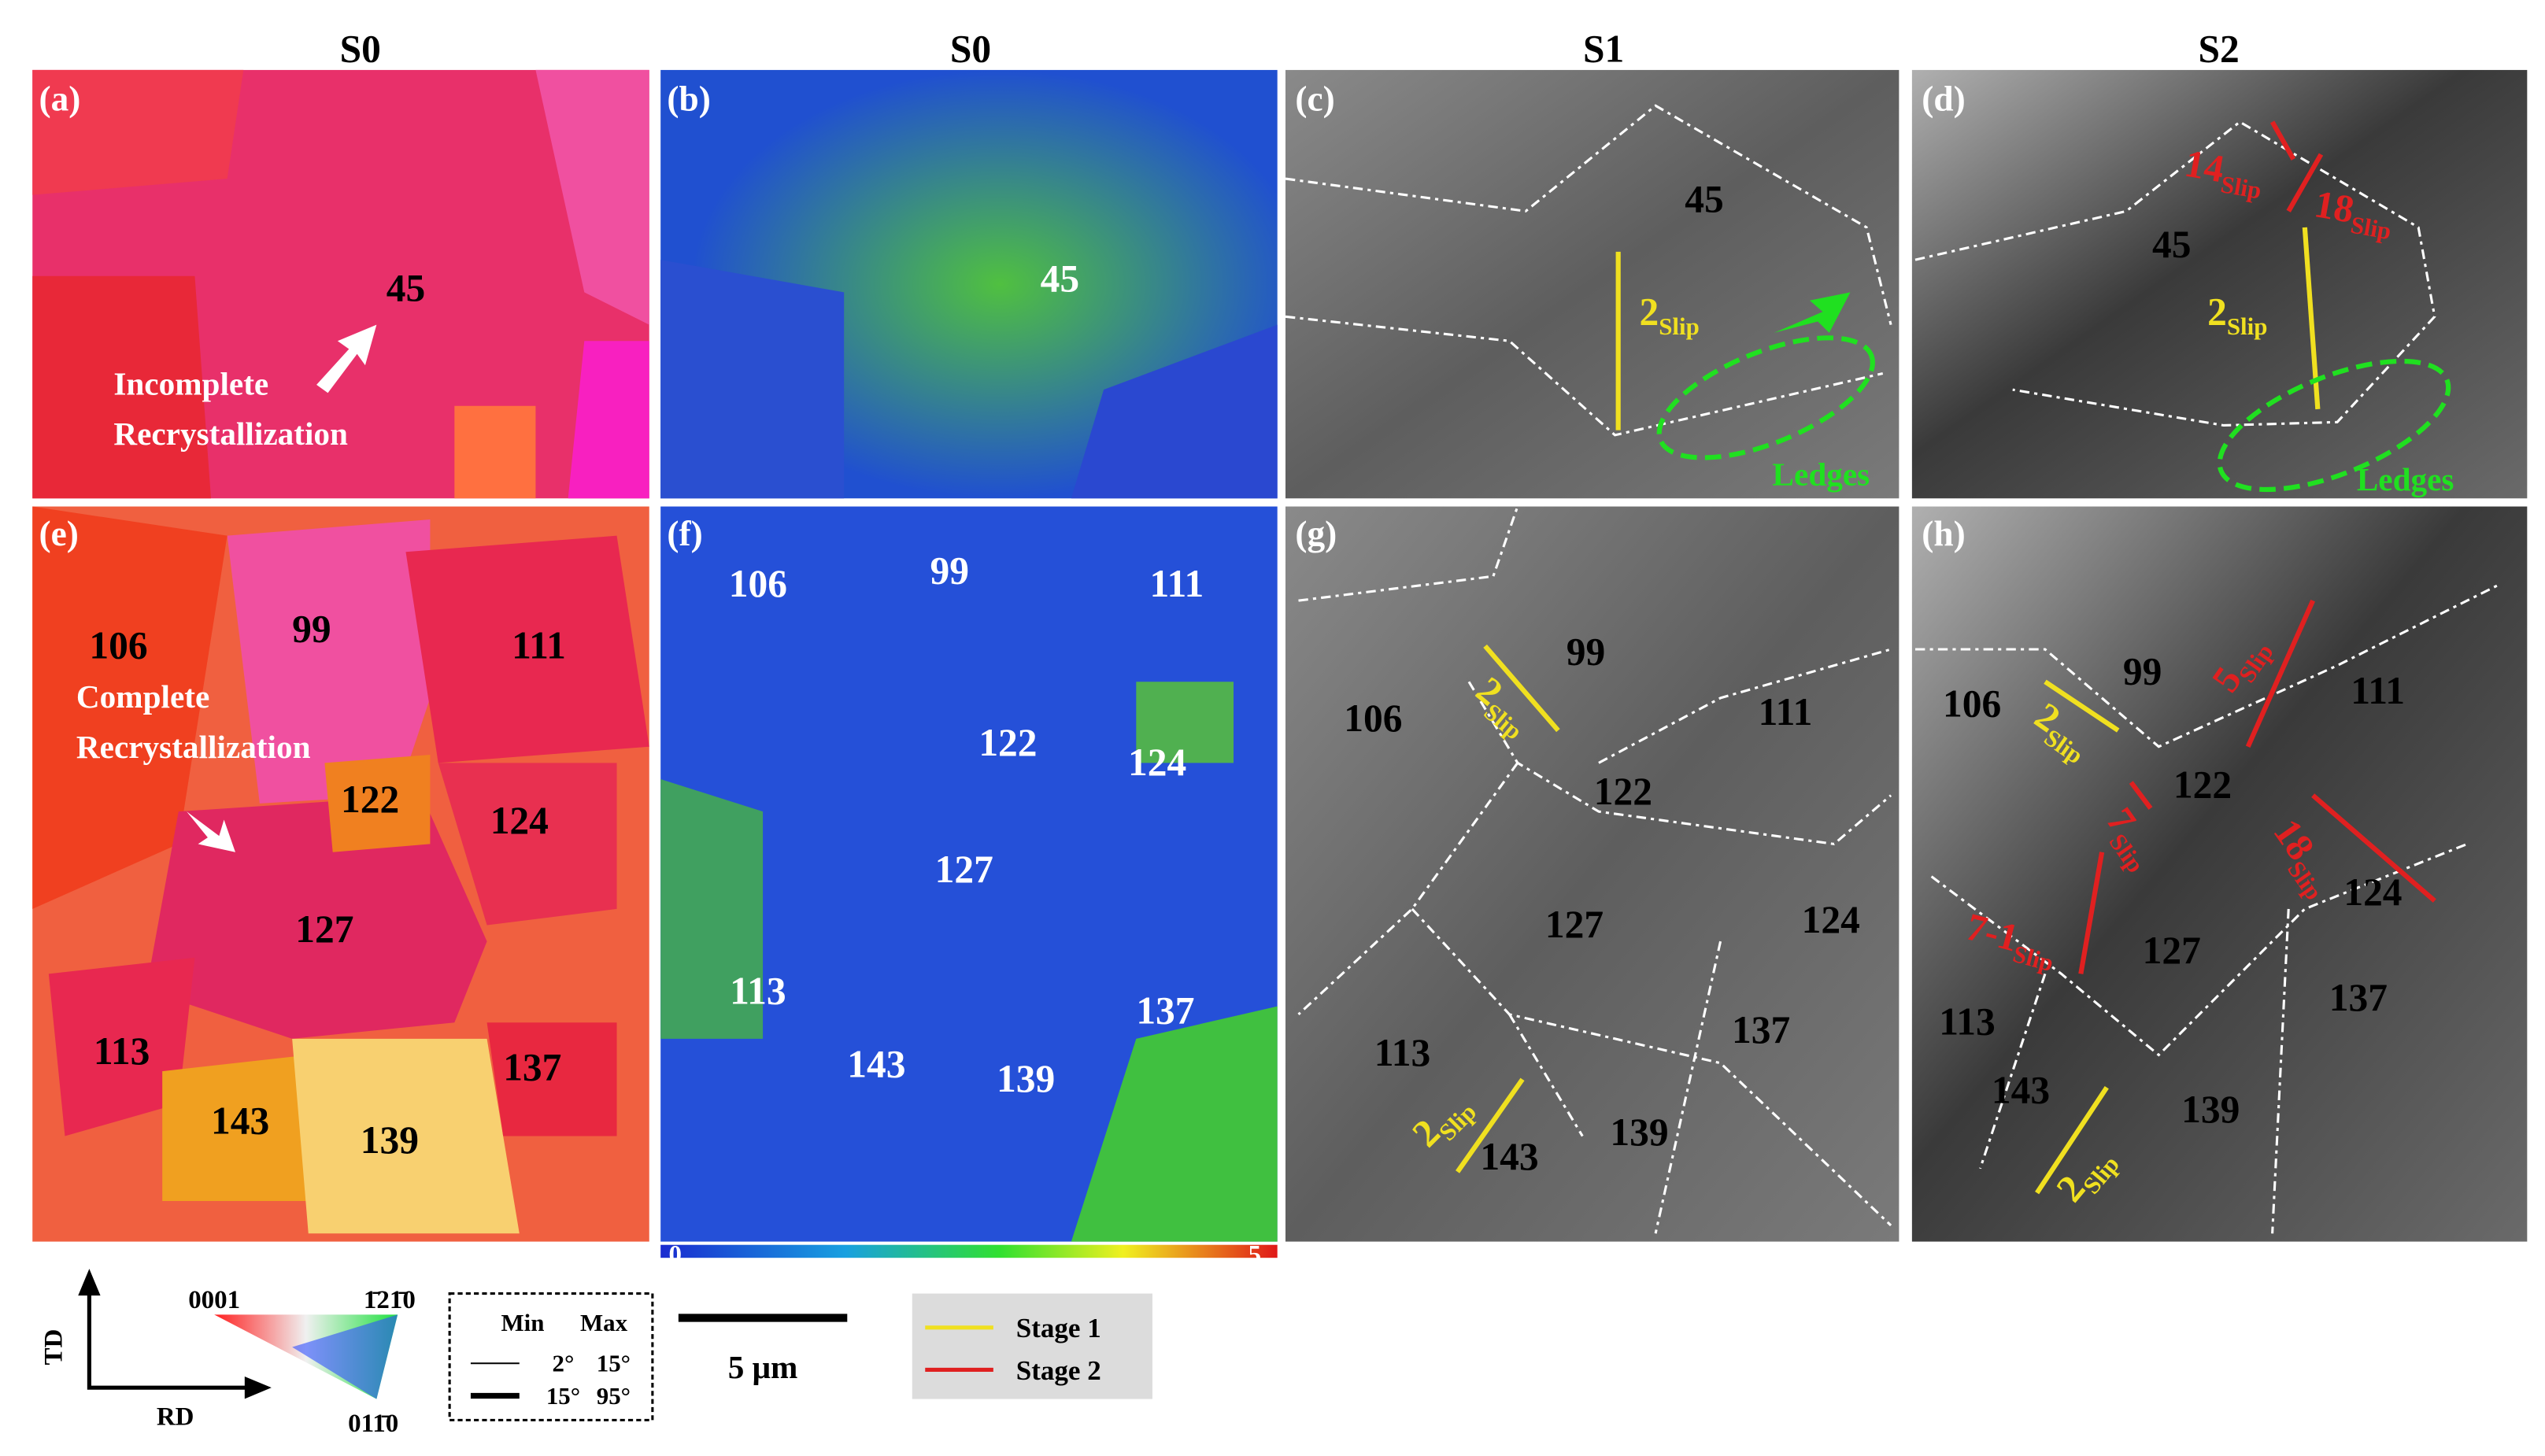  What do you see at coordinates (175, 1334) in the screenshot?
I see `axes-arrows` at bounding box center [175, 1334].